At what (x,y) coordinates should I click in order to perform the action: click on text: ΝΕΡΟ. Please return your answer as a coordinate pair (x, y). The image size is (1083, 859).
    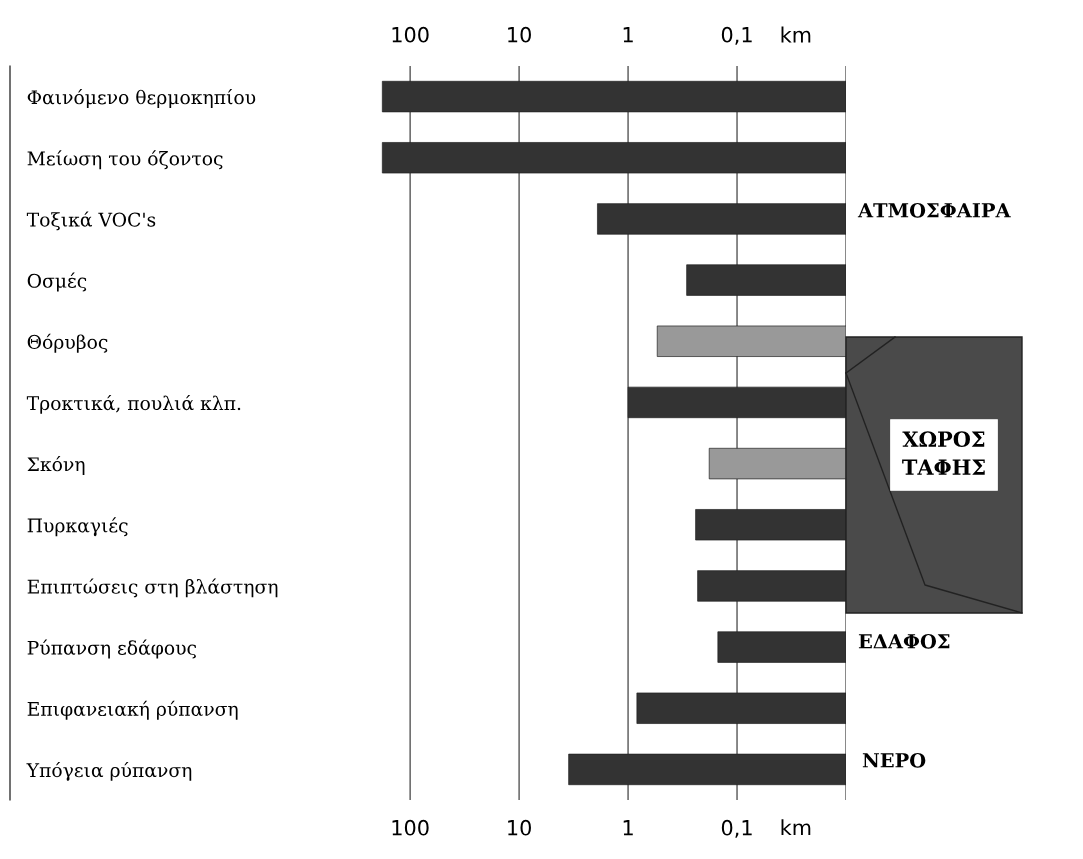
    Looking at the image, I should click on (894, 760).